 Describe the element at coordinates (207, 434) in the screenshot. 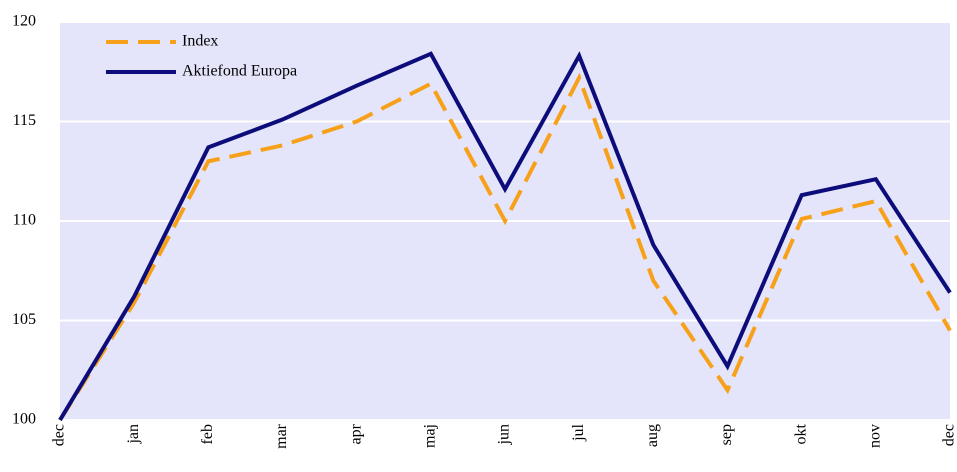

I see `x-tick-label: feb` at that location.